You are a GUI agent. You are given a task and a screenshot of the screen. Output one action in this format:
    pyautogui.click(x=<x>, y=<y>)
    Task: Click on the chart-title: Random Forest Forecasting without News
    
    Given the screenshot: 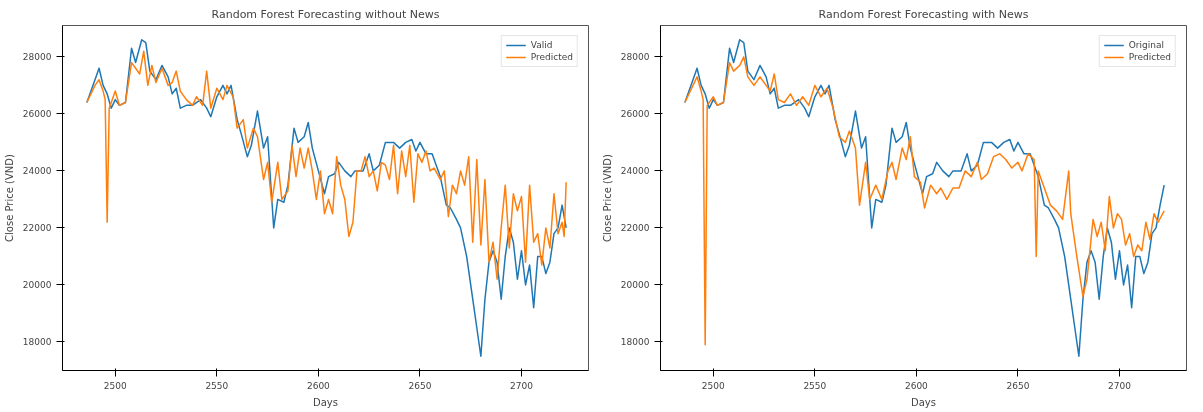 What is the action you would take?
    pyautogui.click(x=325, y=14)
    